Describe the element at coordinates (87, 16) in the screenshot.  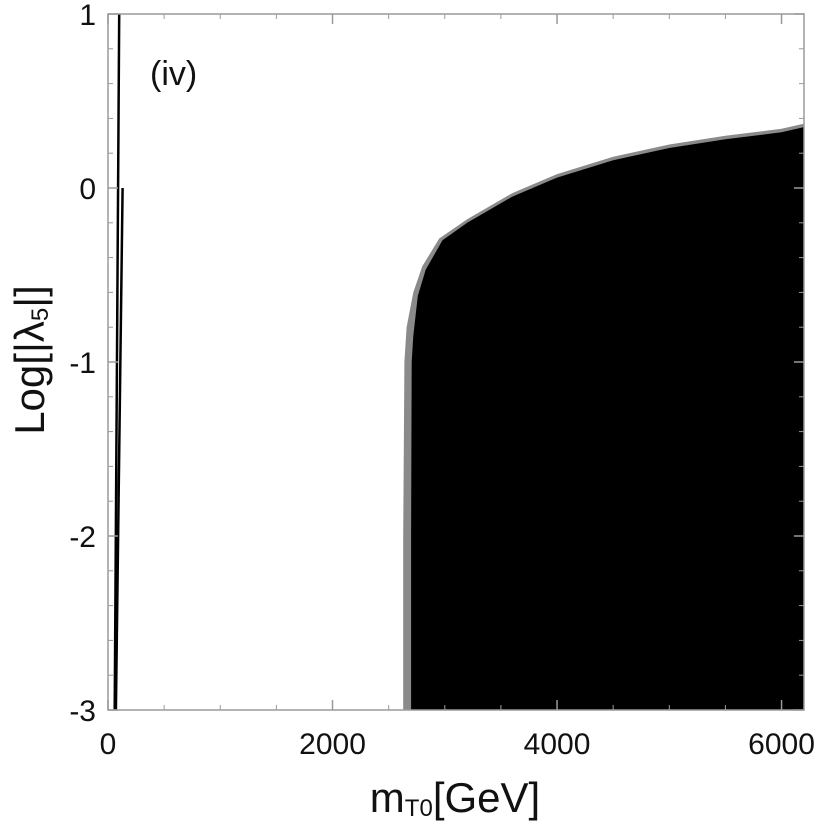
I see `y-tick-label-1: 1` at that location.